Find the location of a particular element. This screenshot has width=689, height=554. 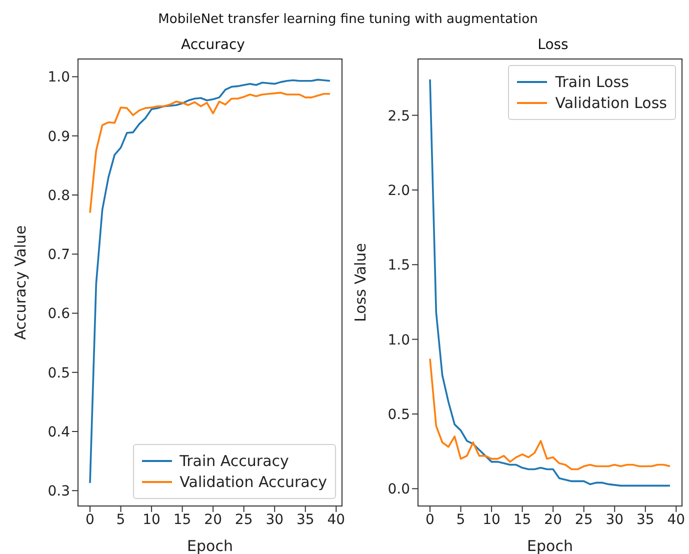

text: MobileNet transfer learning fine tuning with augmentation is located at coordinates (348, 20).